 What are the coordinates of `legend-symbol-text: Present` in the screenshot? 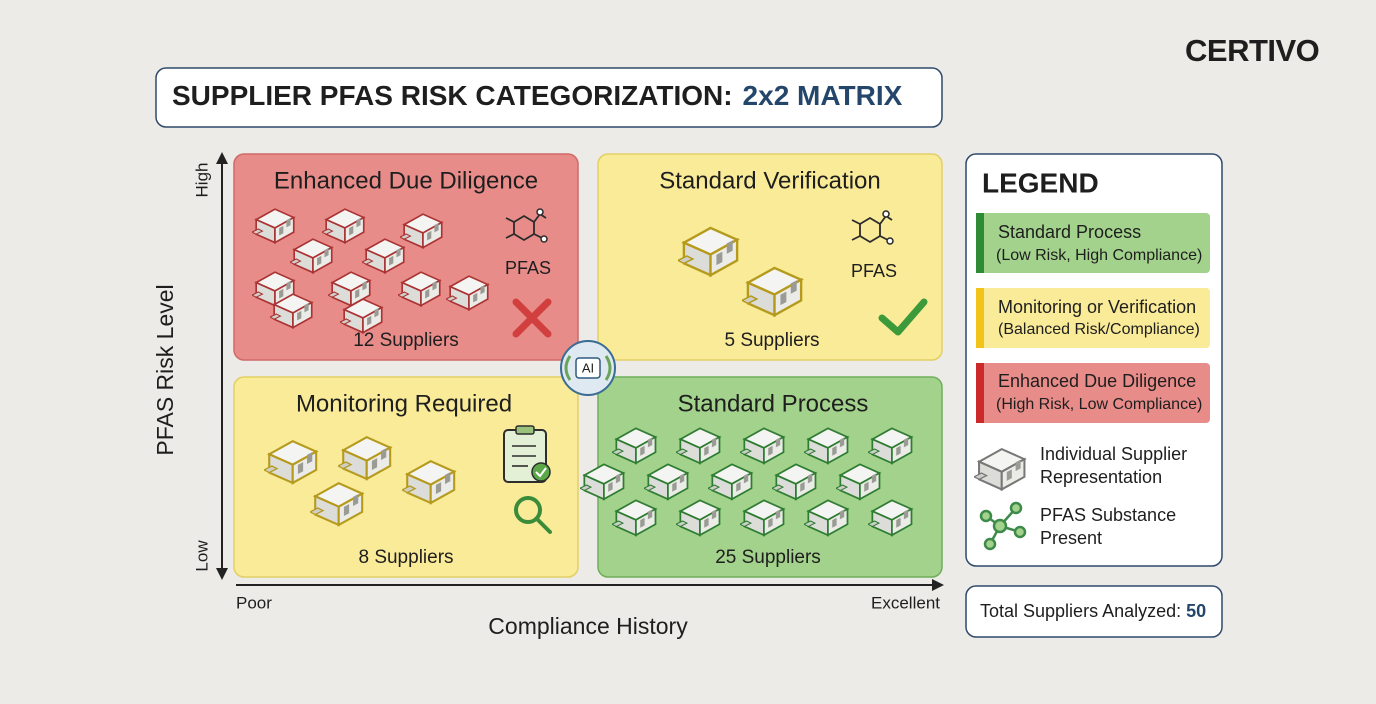 It's located at (1071, 538).